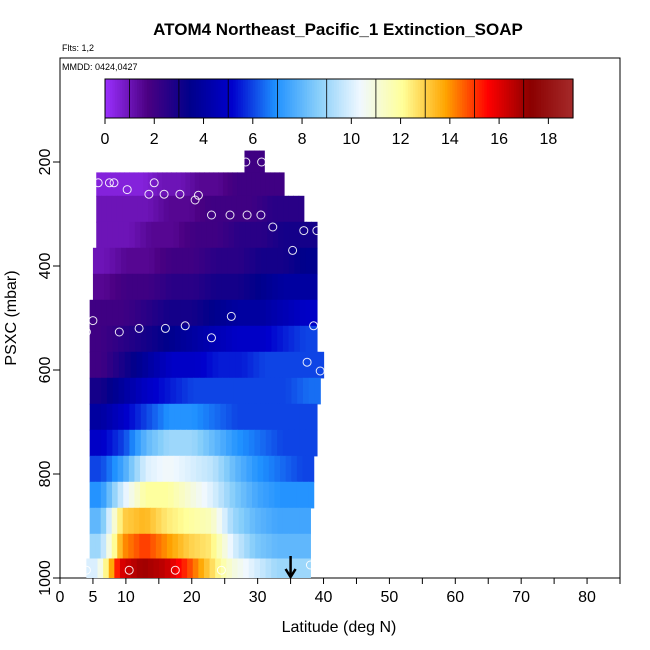 The height and width of the screenshot is (650, 650). I want to click on colorbar-tick-label: 4, so click(203, 139).